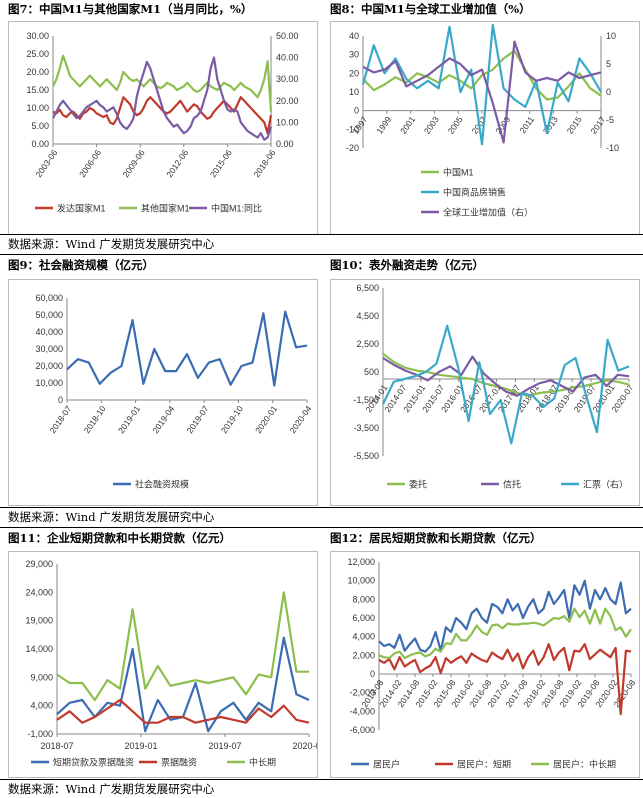 This screenshot has height=798, width=643. I want to click on y-tick-label: -5,500, so click(366, 456).